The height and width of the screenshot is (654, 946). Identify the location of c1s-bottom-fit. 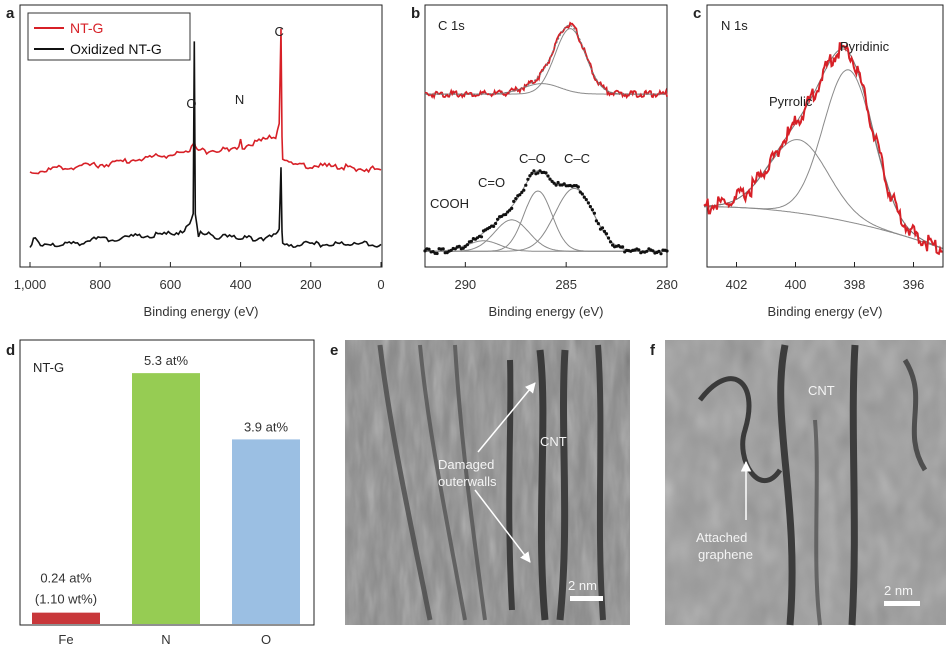
(546, 211).